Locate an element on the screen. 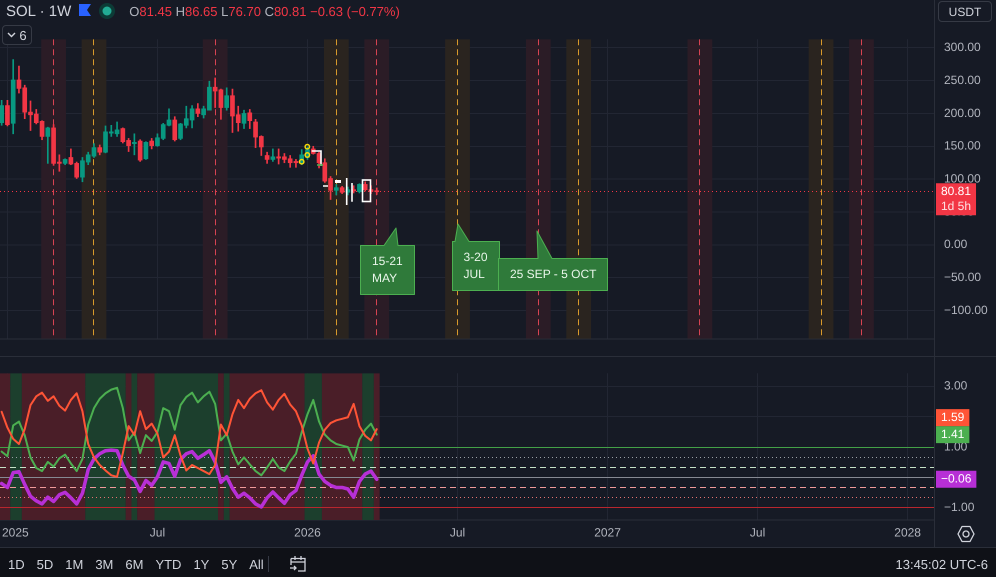  y-tick-label: 3.00 is located at coordinates (956, 385).